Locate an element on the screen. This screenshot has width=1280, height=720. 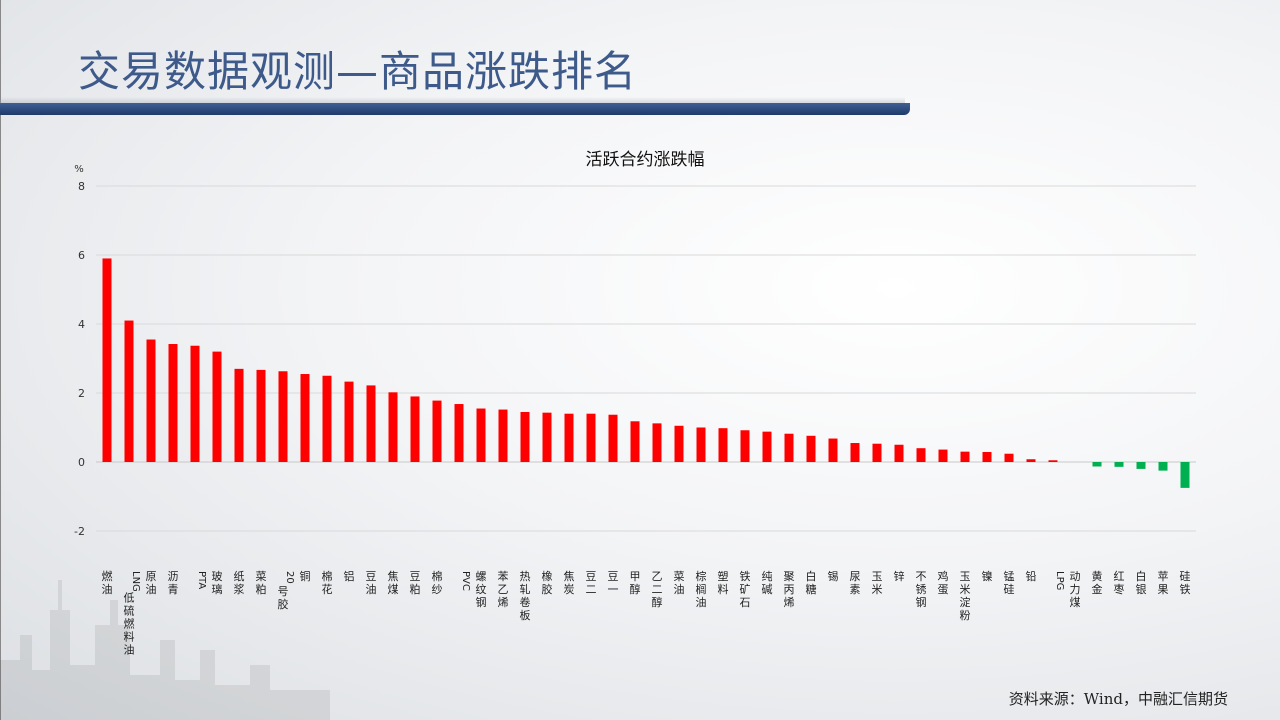
category-label: 豆一 is located at coordinates (613, 583).